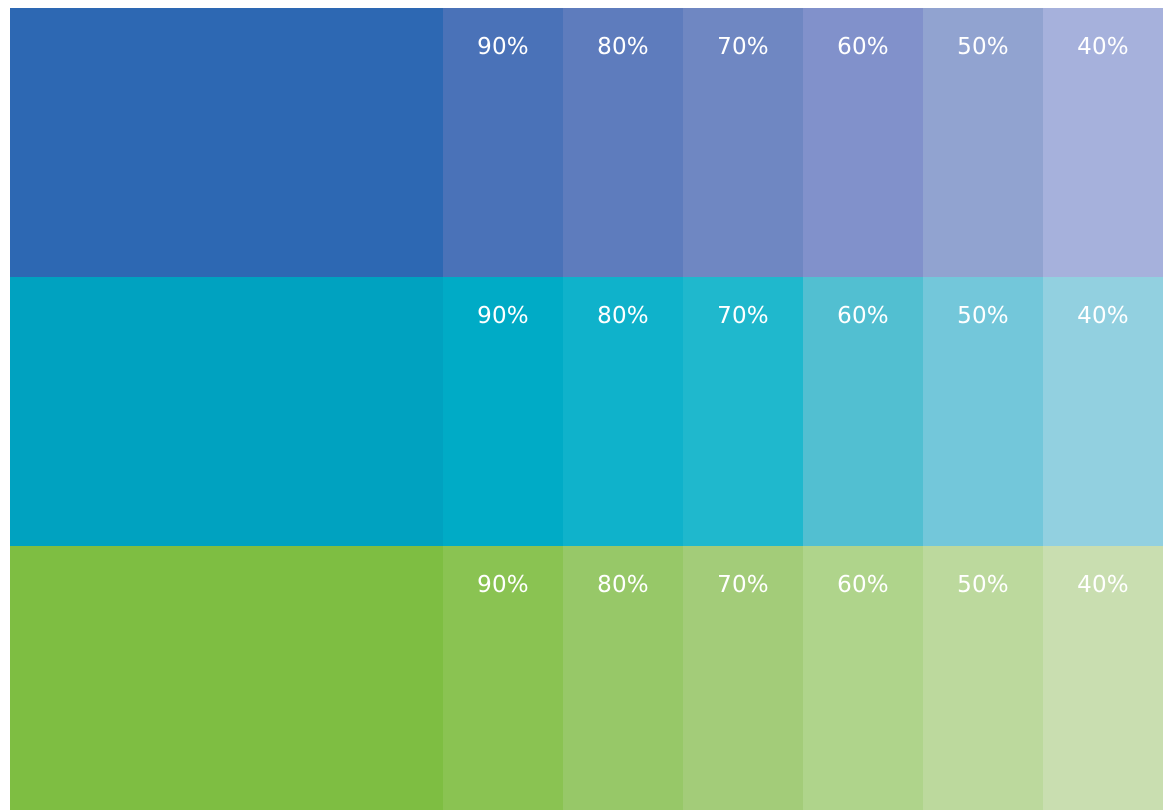  What do you see at coordinates (226, 678) in the screenshot?
I see `base-swatch-green` at bounding box center [226, 678].